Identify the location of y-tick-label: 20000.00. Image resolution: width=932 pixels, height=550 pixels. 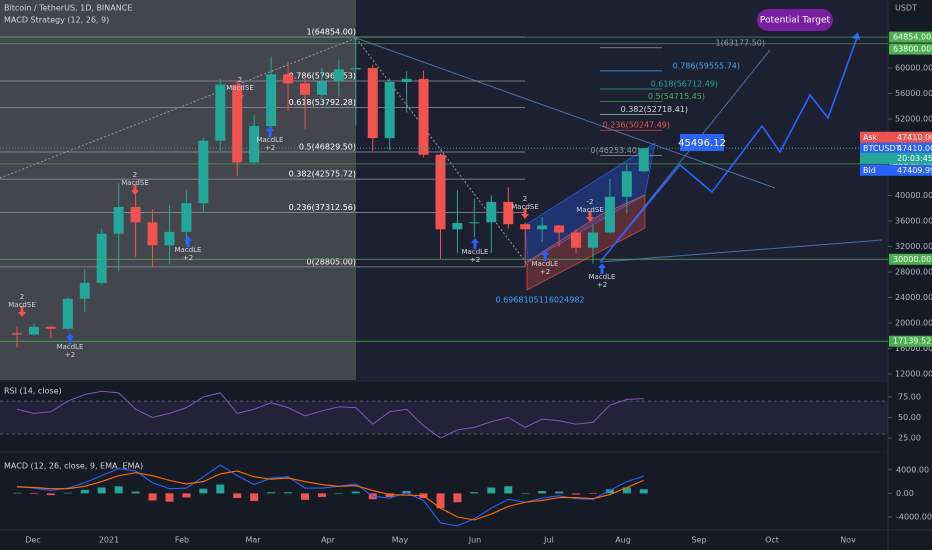
(913, 323).